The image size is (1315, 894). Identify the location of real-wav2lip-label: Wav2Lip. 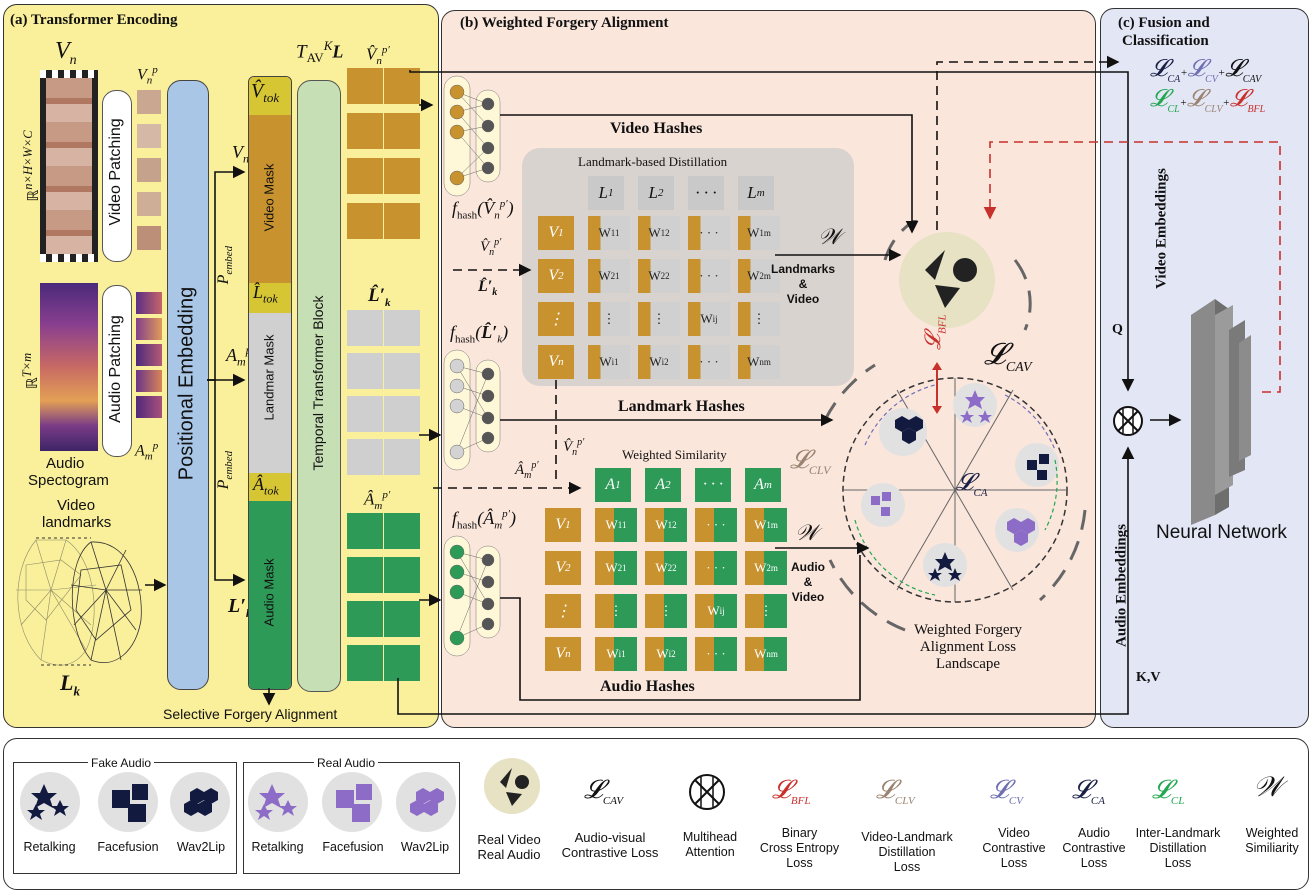
(425, 847).